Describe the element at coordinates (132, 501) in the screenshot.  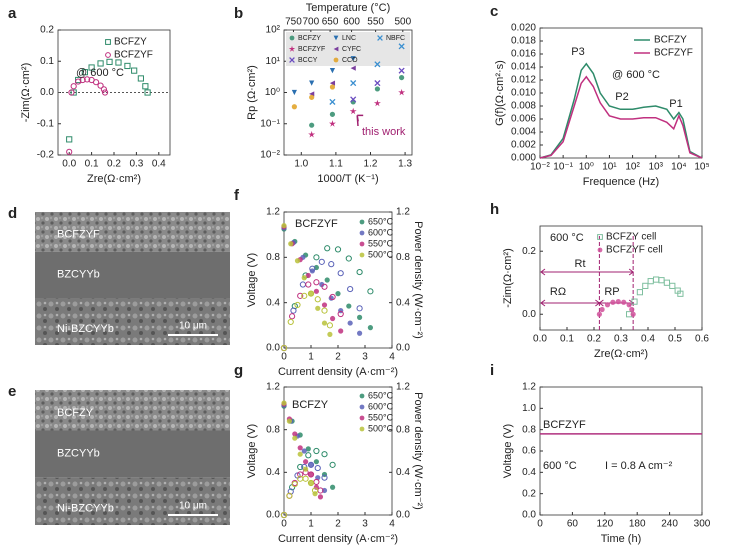
I see `anode-layer` at that location.